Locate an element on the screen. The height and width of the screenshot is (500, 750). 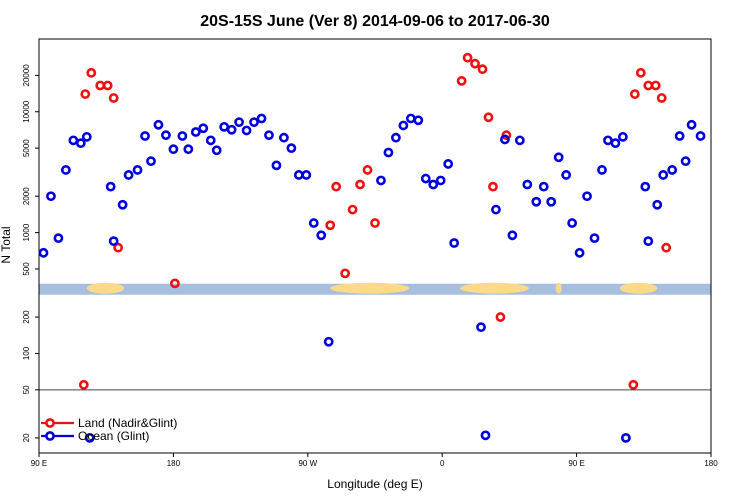
legend-marker is located at coordinates (50, 436).